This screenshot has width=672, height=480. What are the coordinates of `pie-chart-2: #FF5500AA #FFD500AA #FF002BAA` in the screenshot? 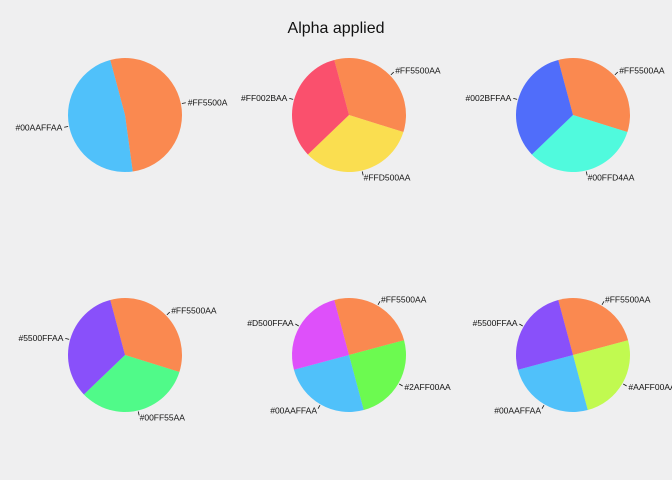 It's located at (341, 119).